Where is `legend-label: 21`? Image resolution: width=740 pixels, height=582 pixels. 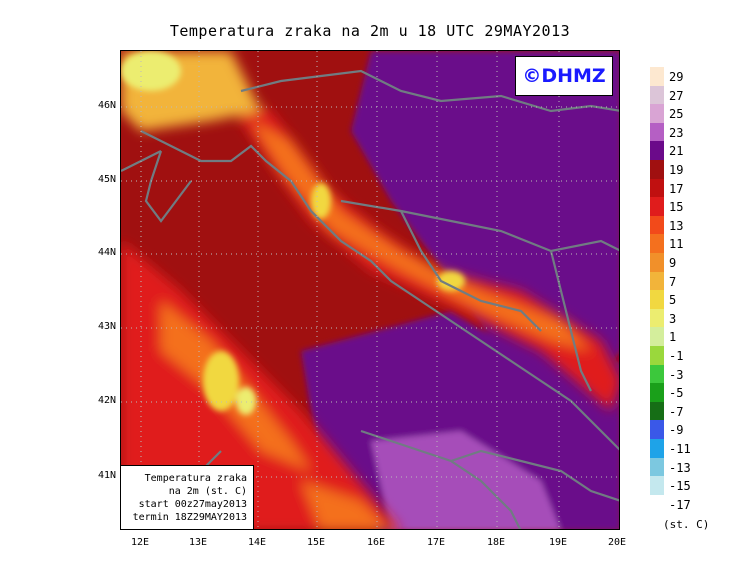 legend-label: 21 is located at coordinates (676, 151).